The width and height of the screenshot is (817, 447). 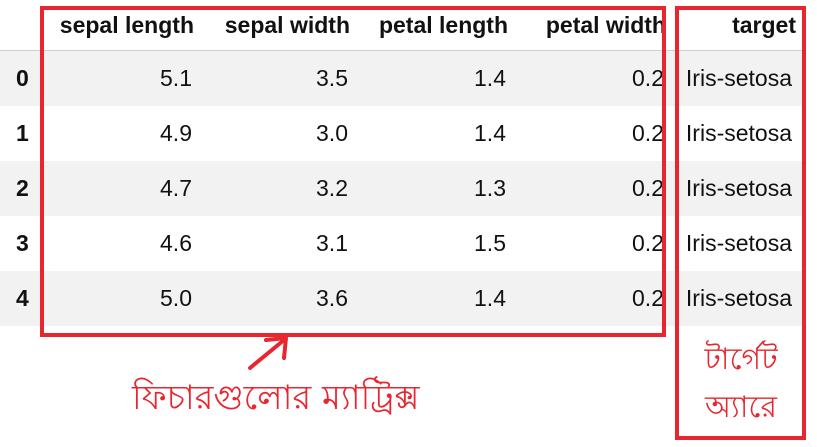 I want to click on cell-sepal-length: 4.7, so click(x=176, y=188).